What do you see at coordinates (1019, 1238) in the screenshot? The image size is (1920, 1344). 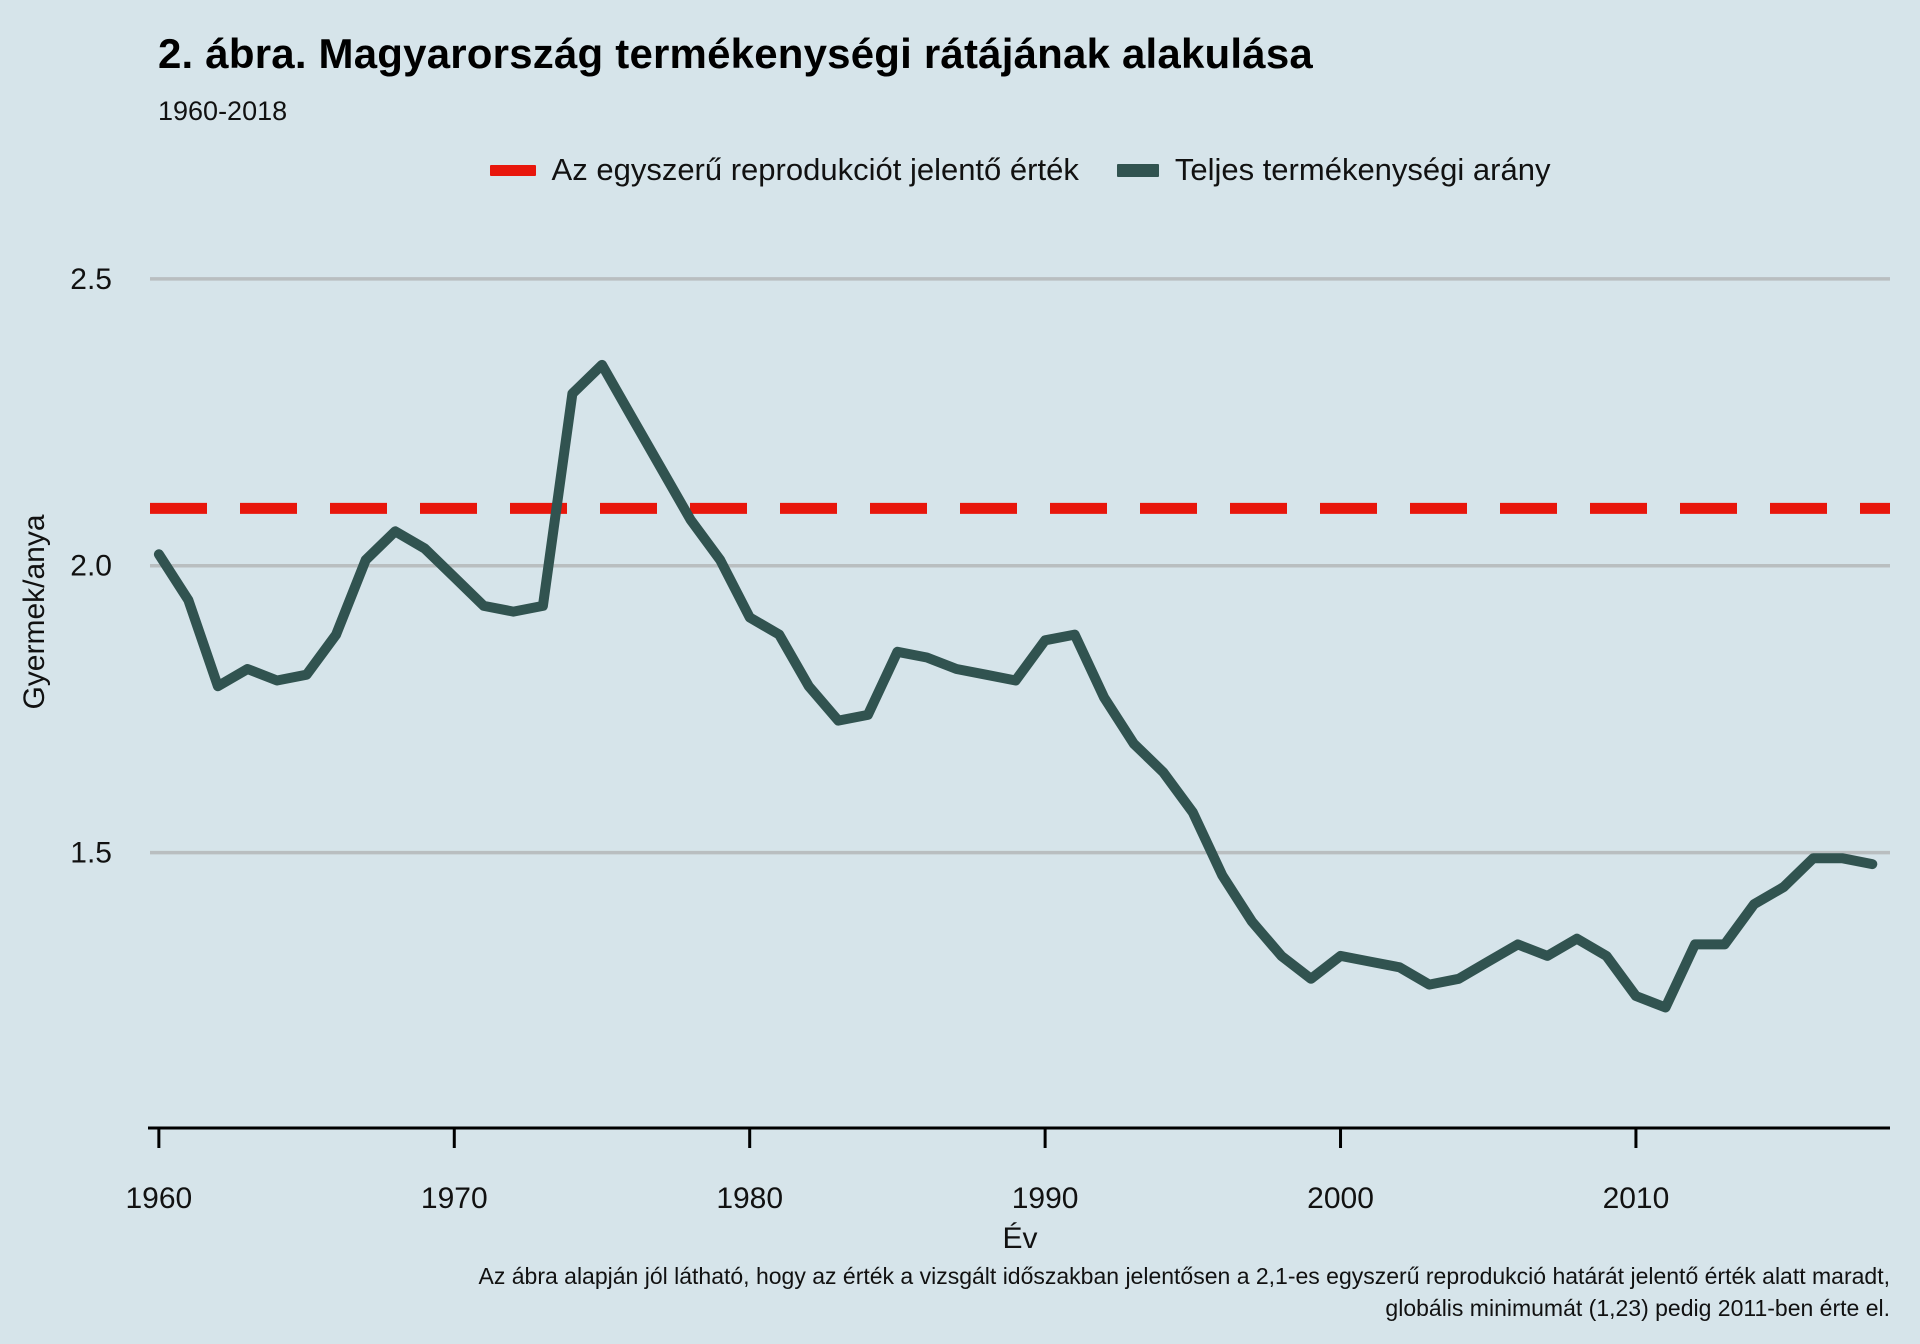 I see `x-axis-title: Év` at bounding box center [1019, 1238].